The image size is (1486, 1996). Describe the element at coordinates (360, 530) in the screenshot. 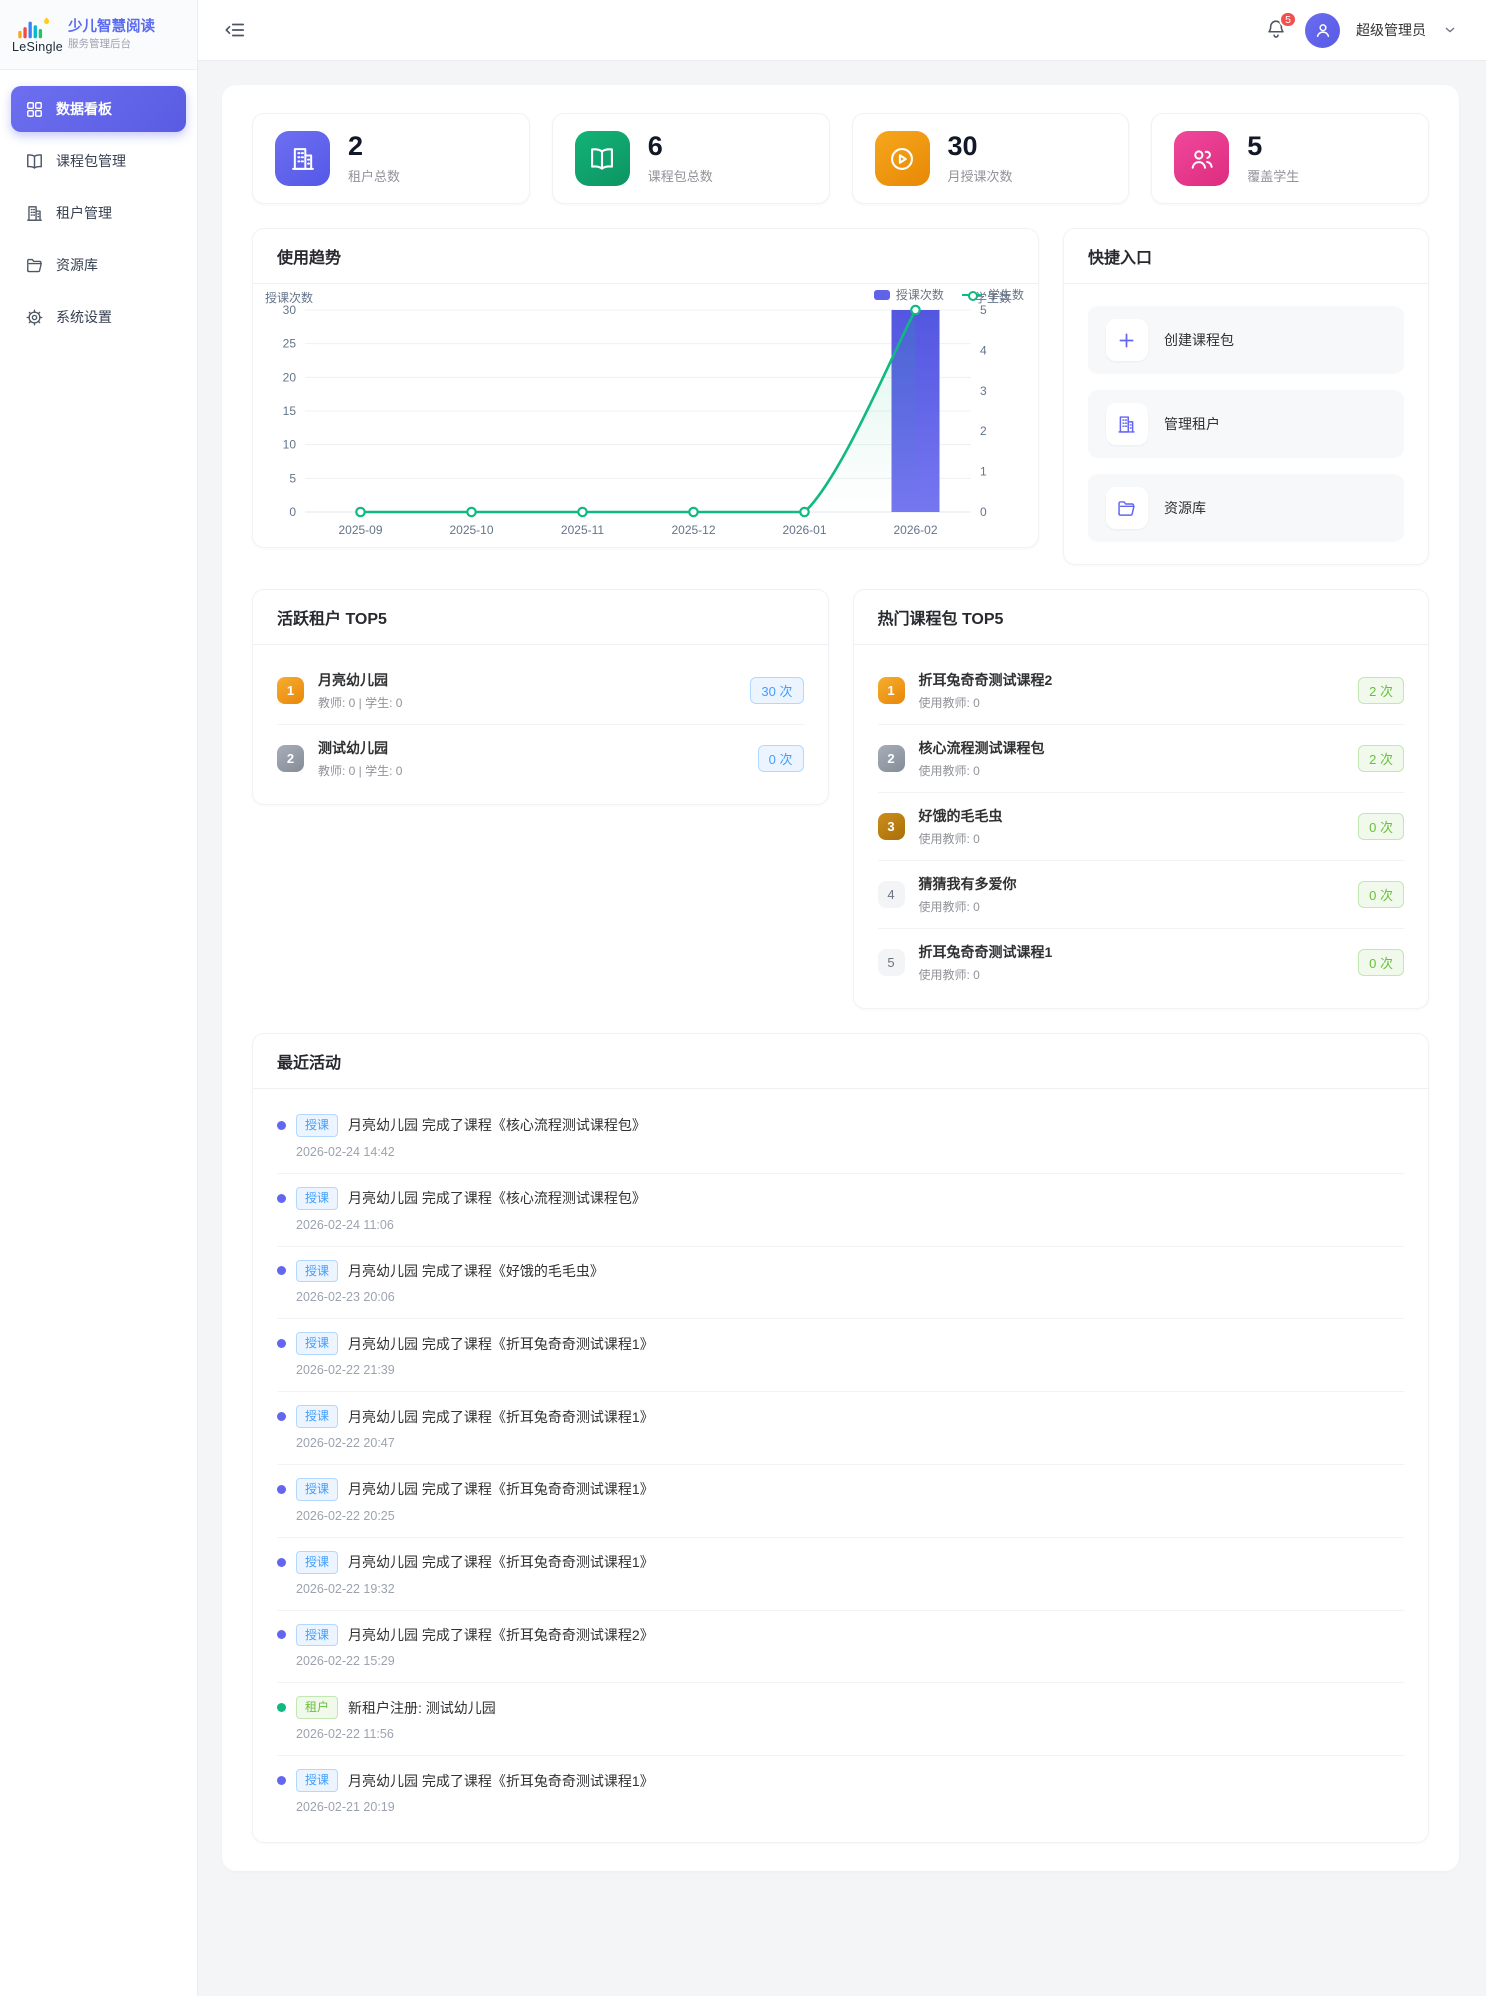

I see `svg-text: 2025-09` at that location.